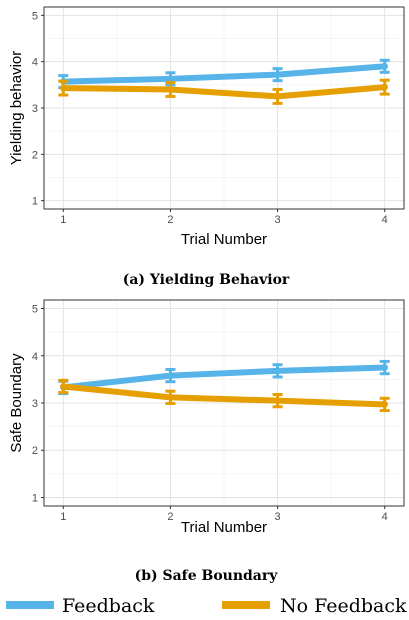  I want to click on chart1-x-tick-label: 2, so click(170, 517).